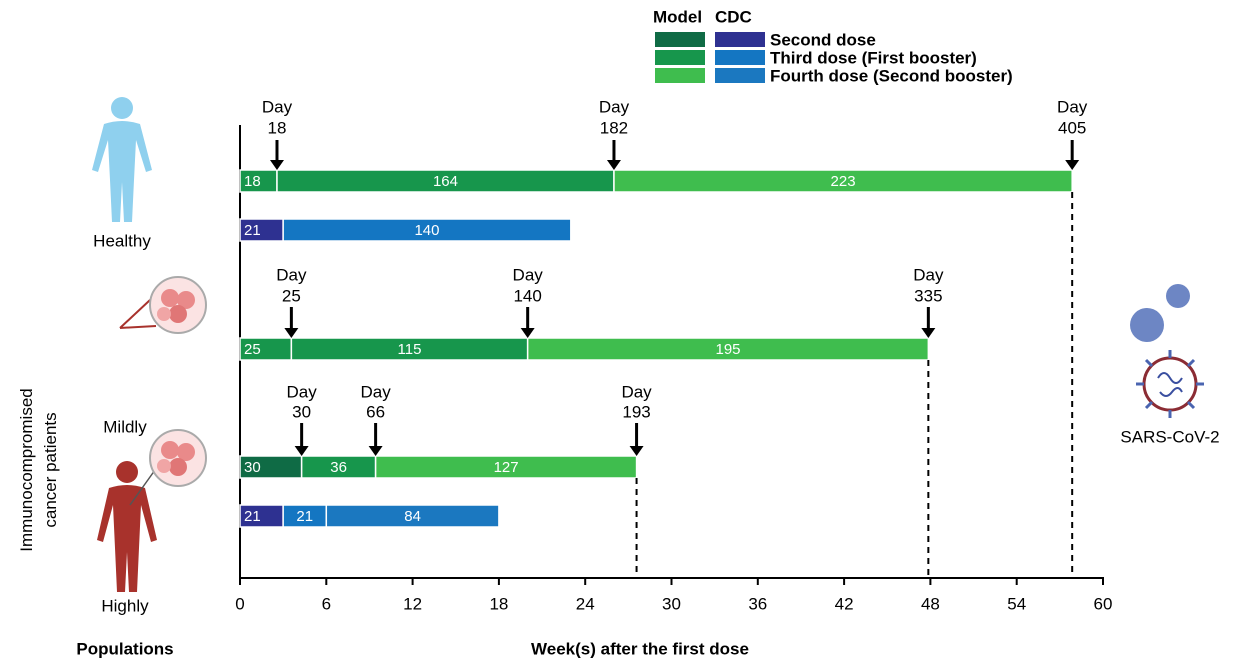 The image size is (1243, 666). What do you see at coordinates (277, 127) in the screenshot?
I see `marker-value: 18` at bounding box center [277, 127].